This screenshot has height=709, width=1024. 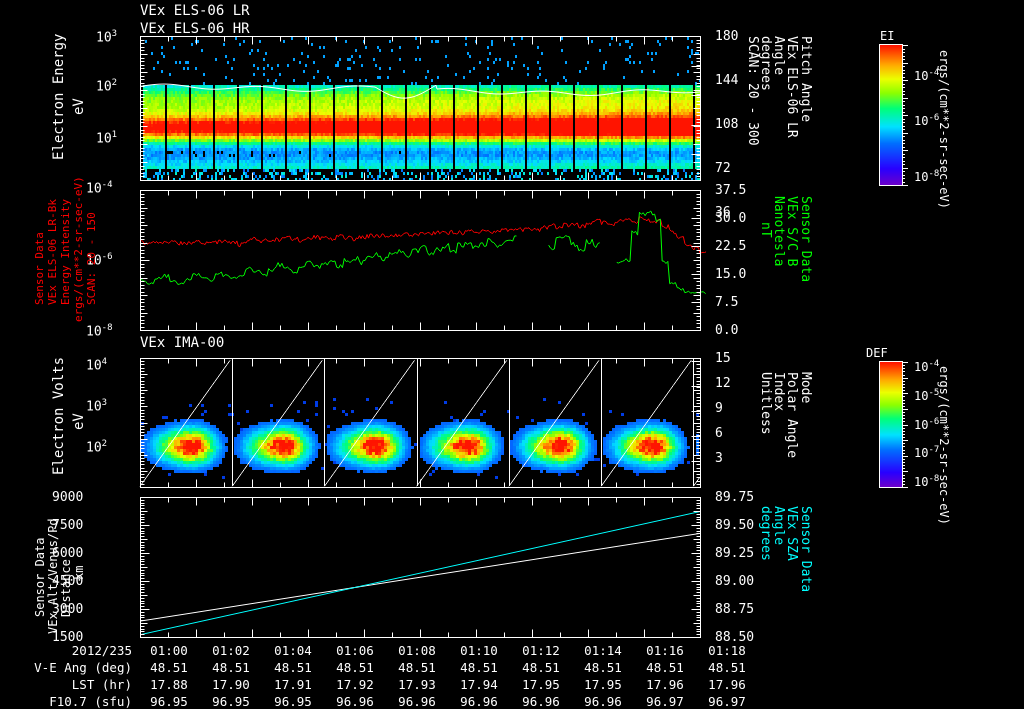 What do you see at coordinates (169, 684) in the screenshot?
I see `table-cell-r2-c0: 17.88` at bounding box center [169, 684].